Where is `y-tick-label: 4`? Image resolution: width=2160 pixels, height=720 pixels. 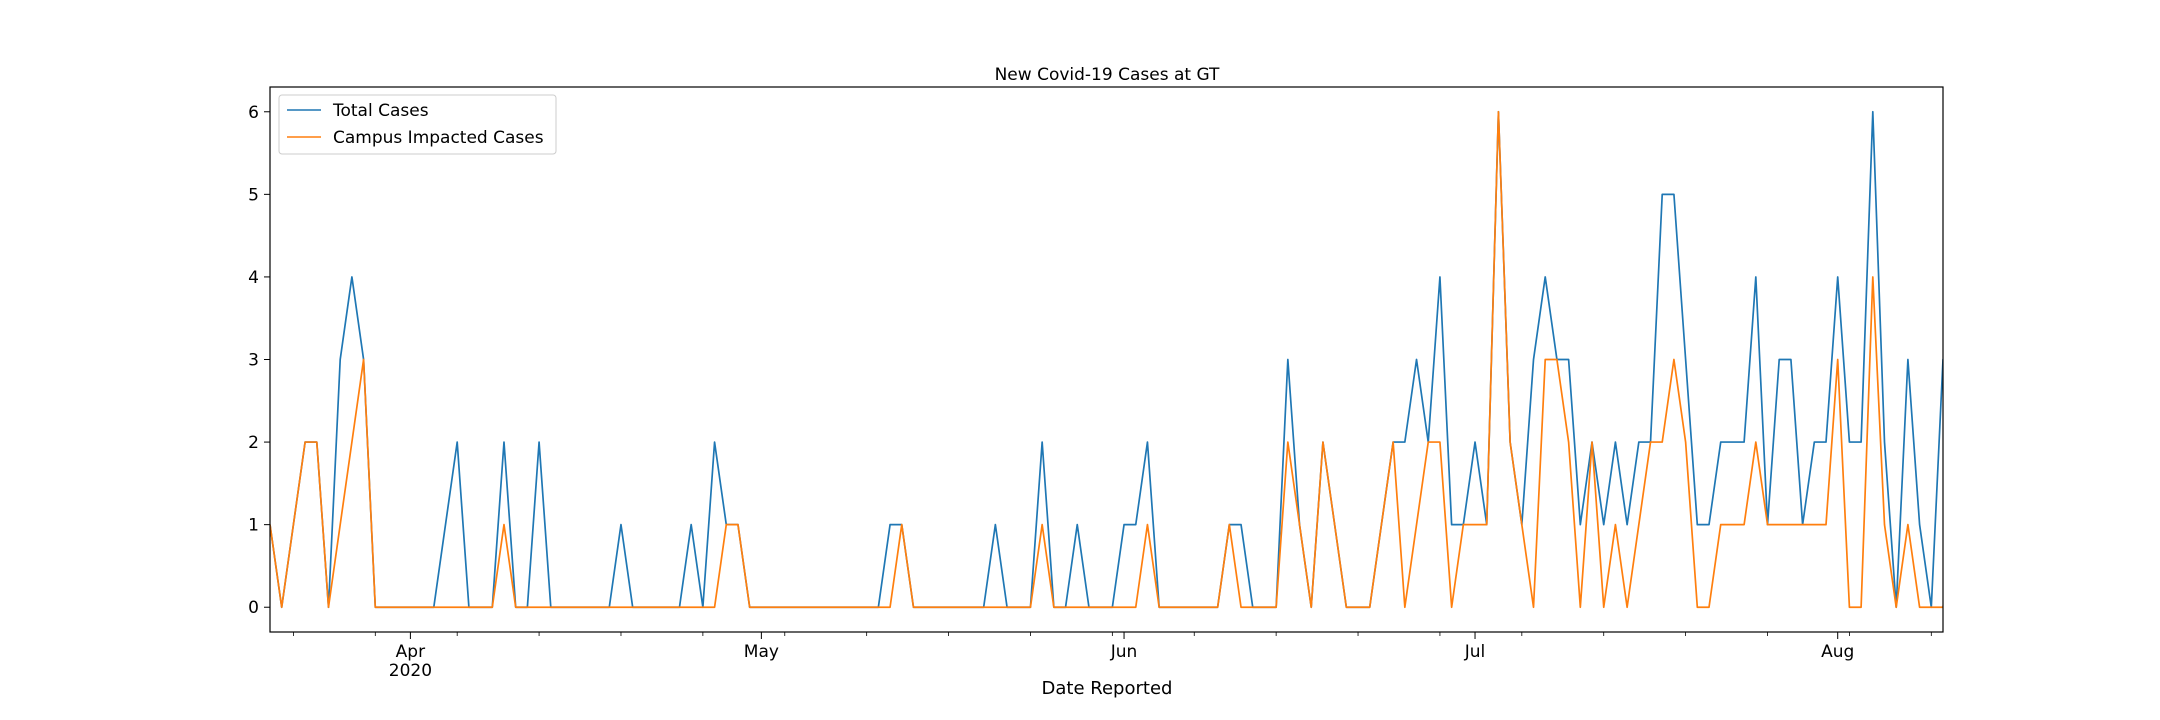 y-tick-label: 4 is located at coordinates (253, 278).